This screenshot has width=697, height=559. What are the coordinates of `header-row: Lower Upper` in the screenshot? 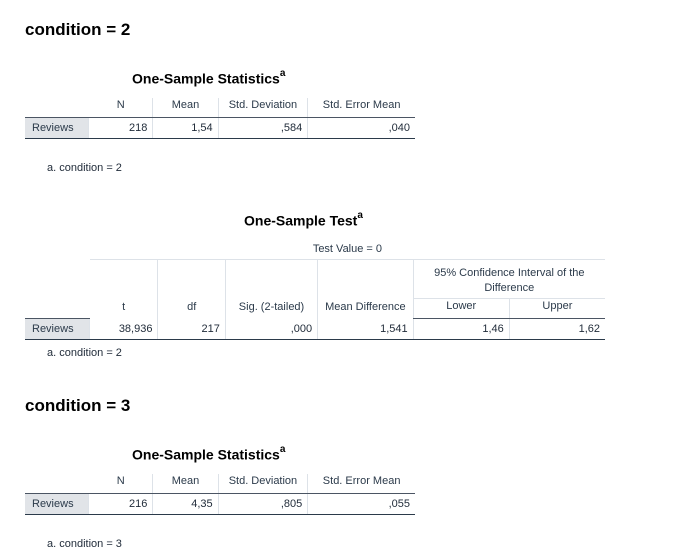 It's located at (315, 308).